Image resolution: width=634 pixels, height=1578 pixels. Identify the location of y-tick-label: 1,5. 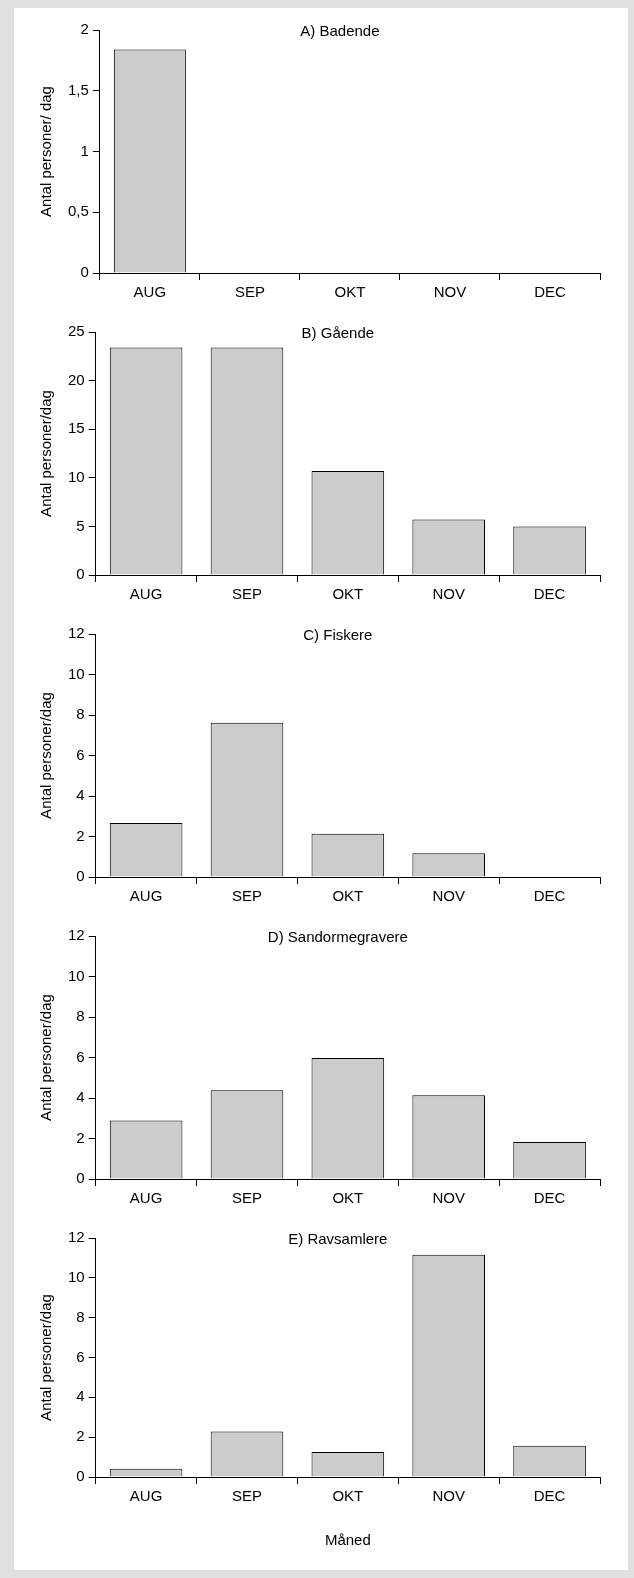
(78, 89).